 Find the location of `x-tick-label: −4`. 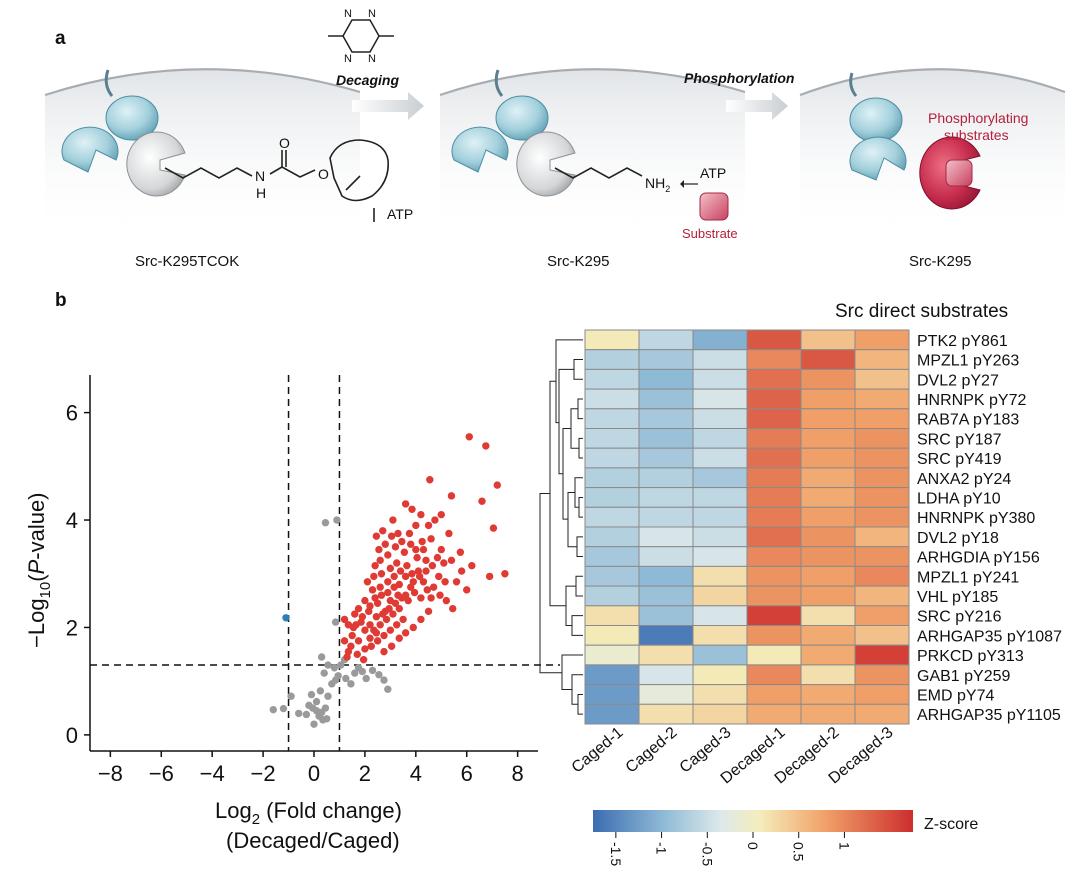

x-tick-label: −4 is located at coordinates (212, 773).